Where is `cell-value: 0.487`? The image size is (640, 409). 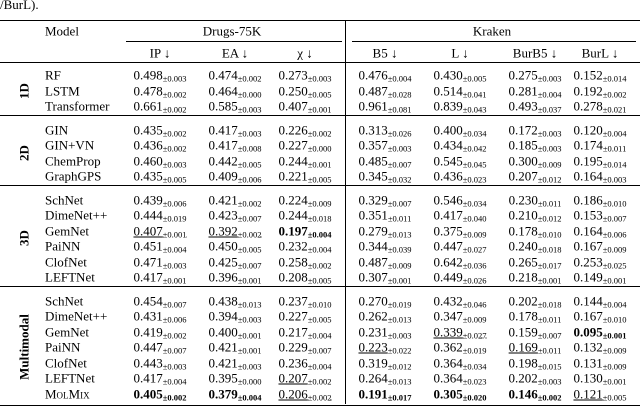
cell-value: 0.487 is located at coordinates (373, 90).